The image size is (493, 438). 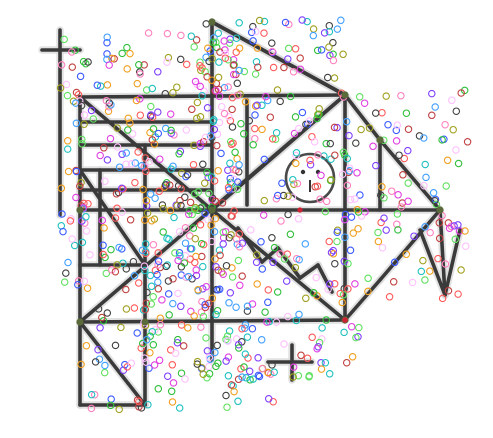 I want to click on stroke-zz4, so click(x=309, y=271).